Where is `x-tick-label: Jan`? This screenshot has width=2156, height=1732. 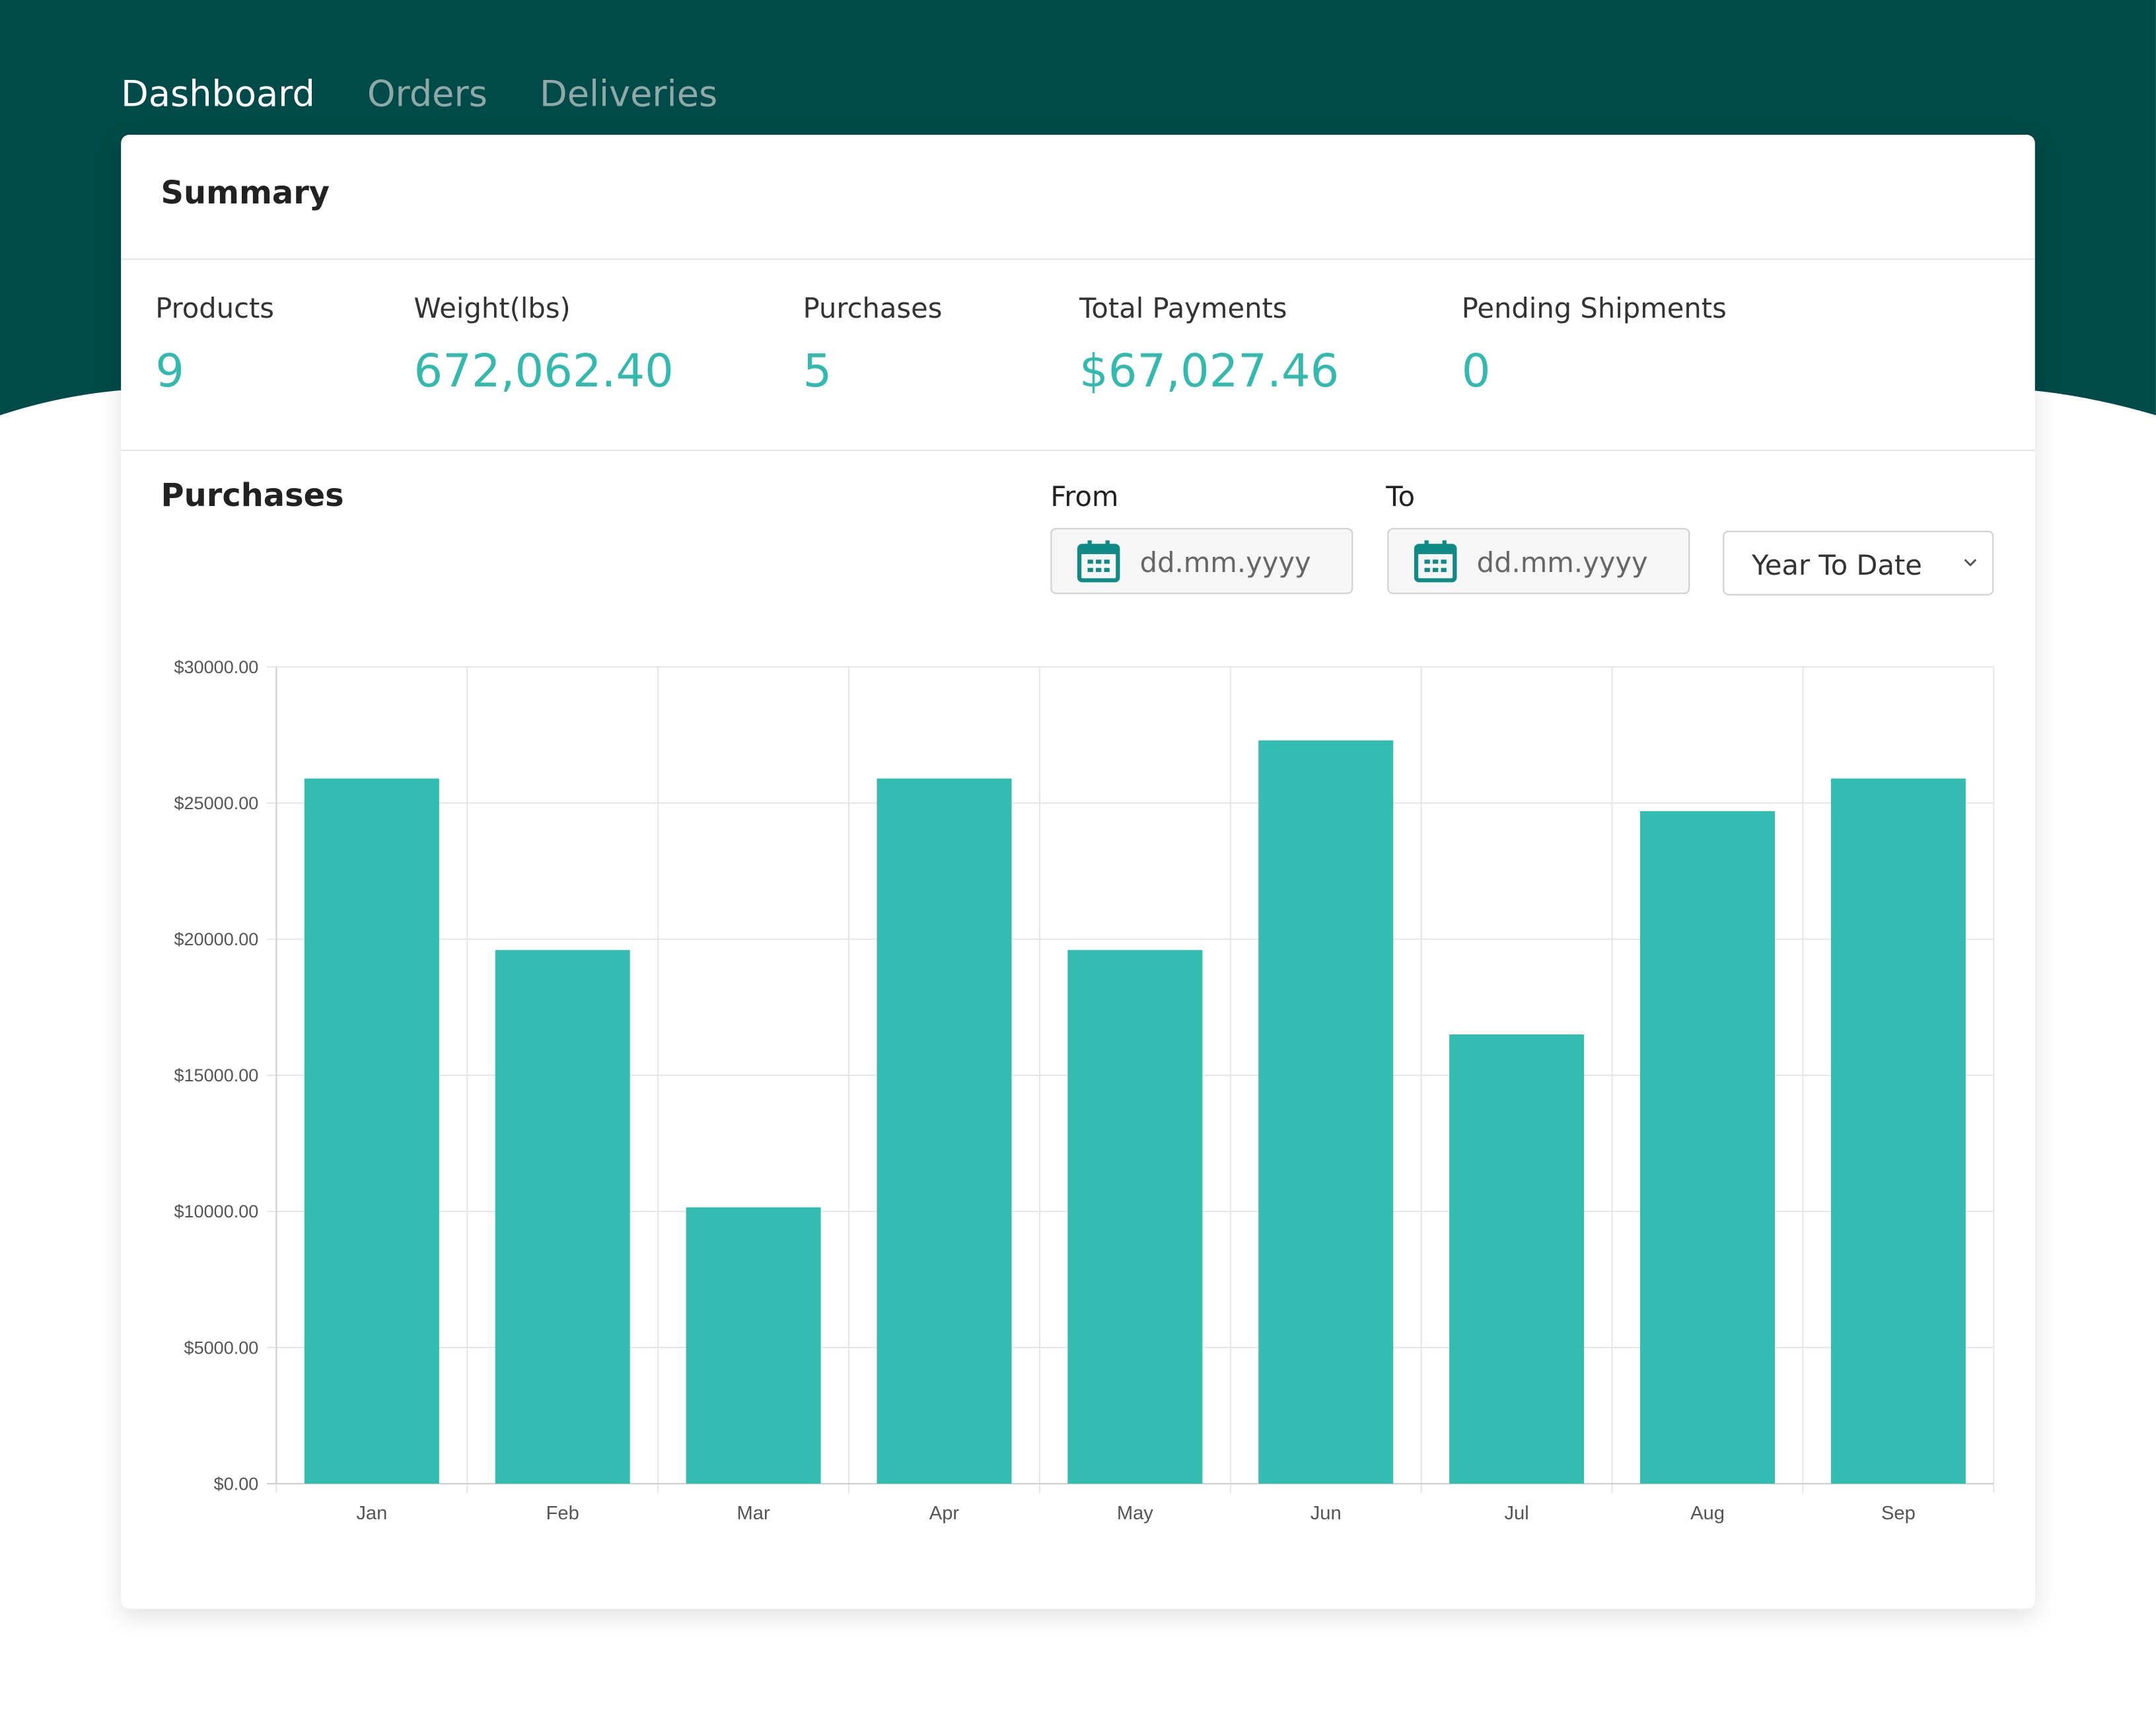
x-tick-label: Jan is located at coordinates (371, 1513).